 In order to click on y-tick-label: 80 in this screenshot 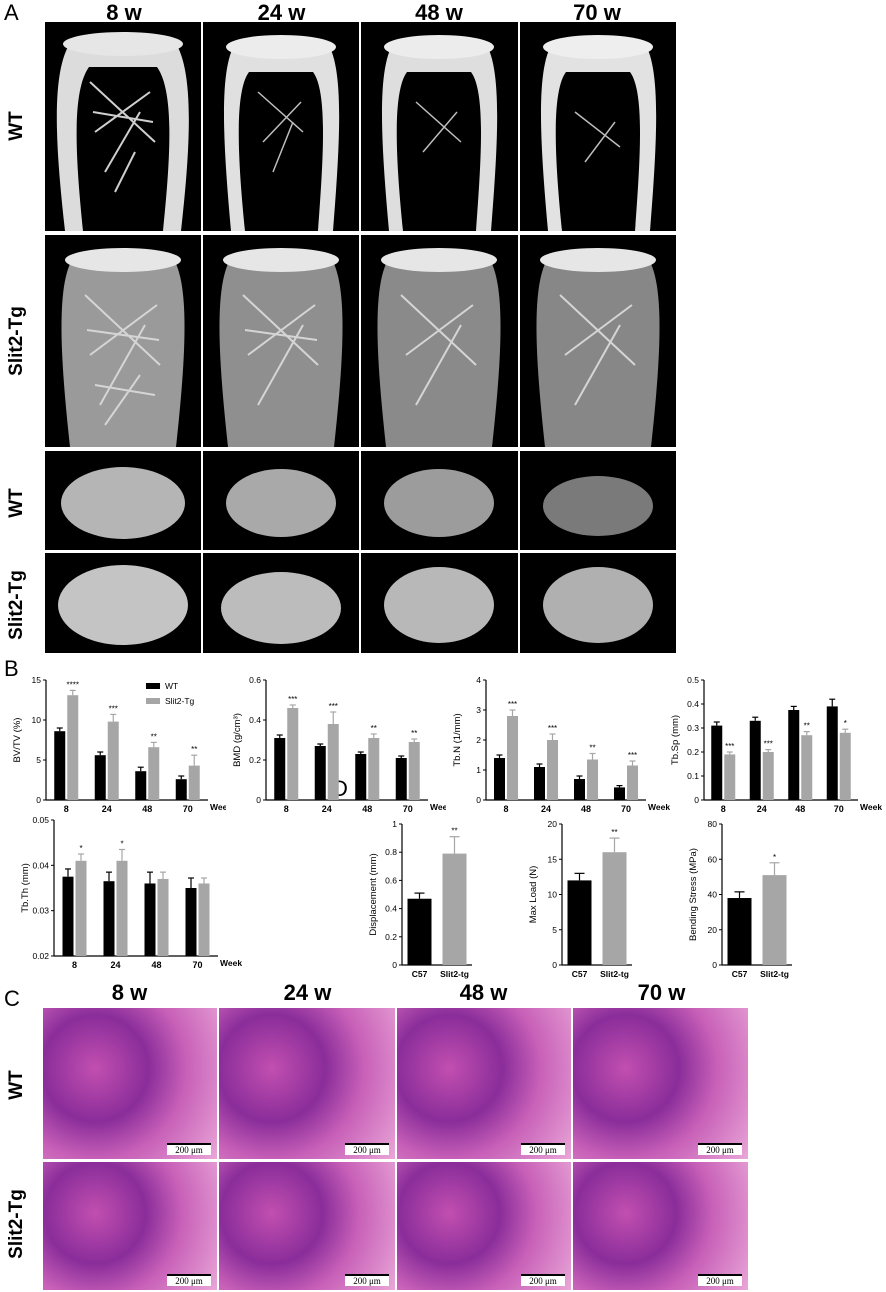, I will do `click(713, 824)`.